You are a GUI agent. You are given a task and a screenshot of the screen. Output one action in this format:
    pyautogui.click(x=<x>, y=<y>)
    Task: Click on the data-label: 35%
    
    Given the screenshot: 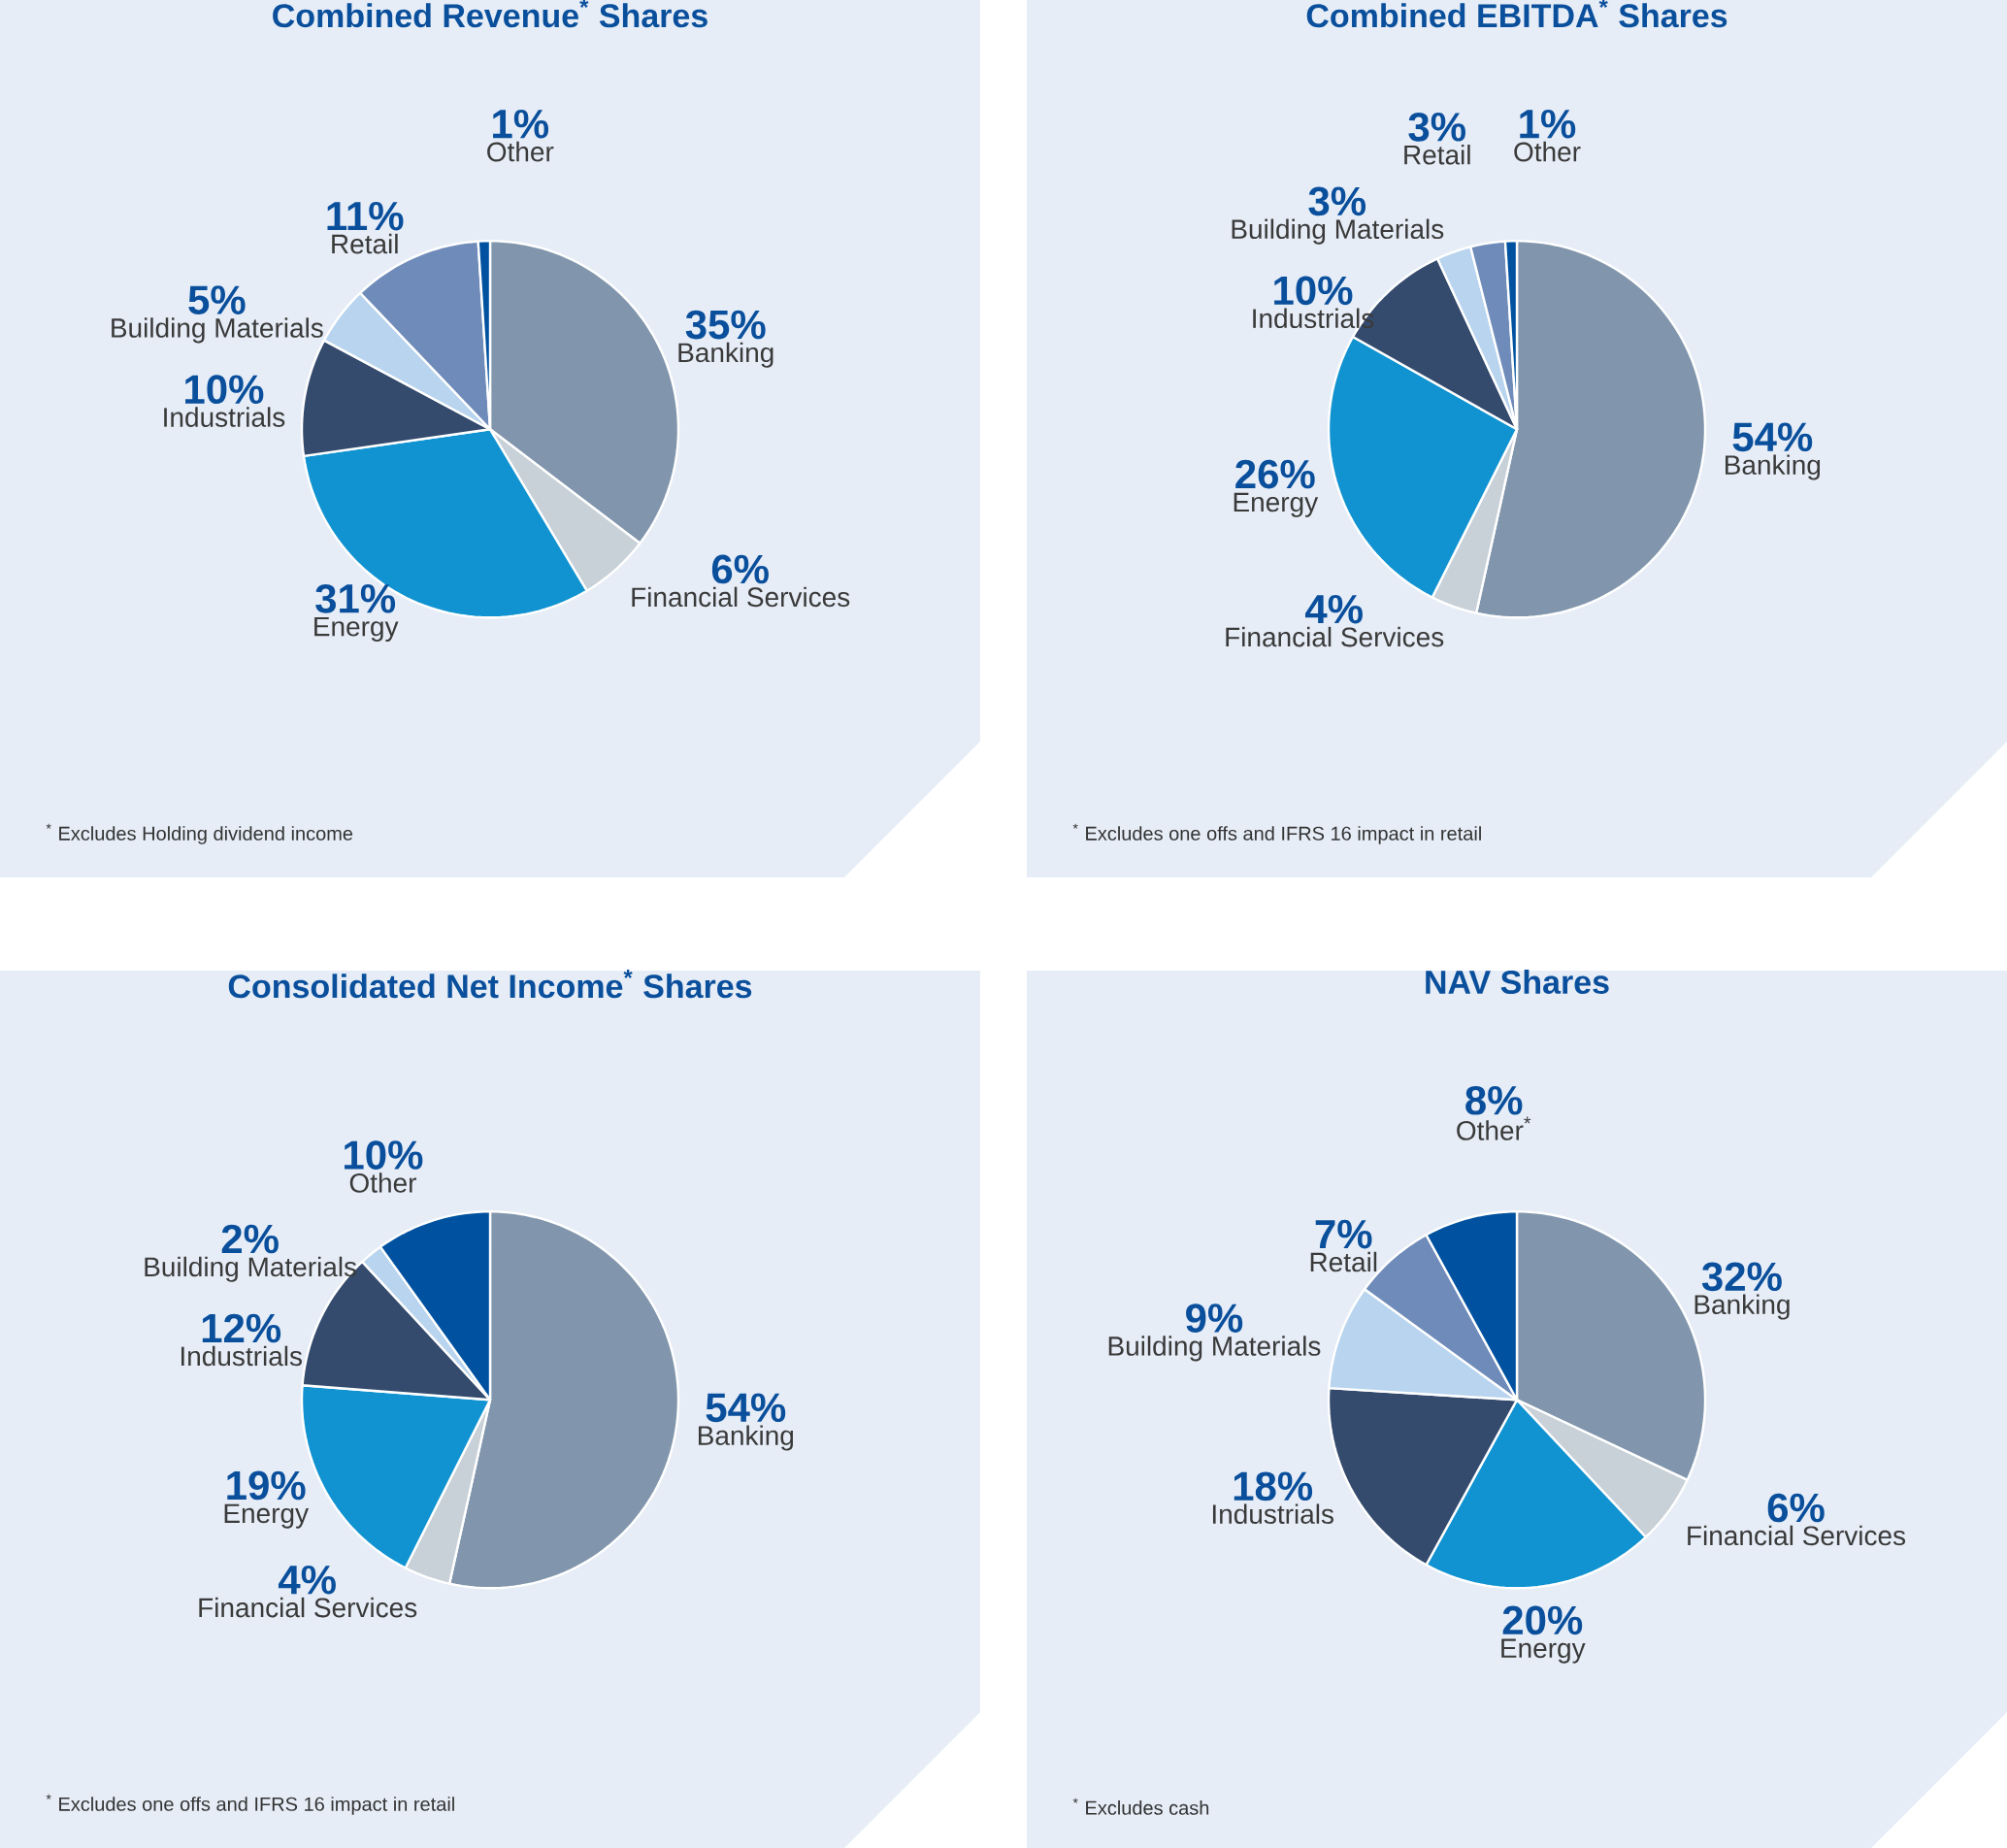 What is the action you would take?
    pyautogui.click(x=726, y=325)
    